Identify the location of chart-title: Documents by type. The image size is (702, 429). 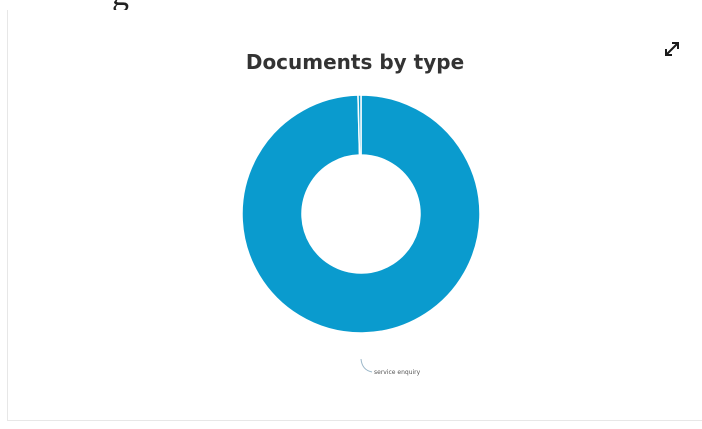
(355, 62).